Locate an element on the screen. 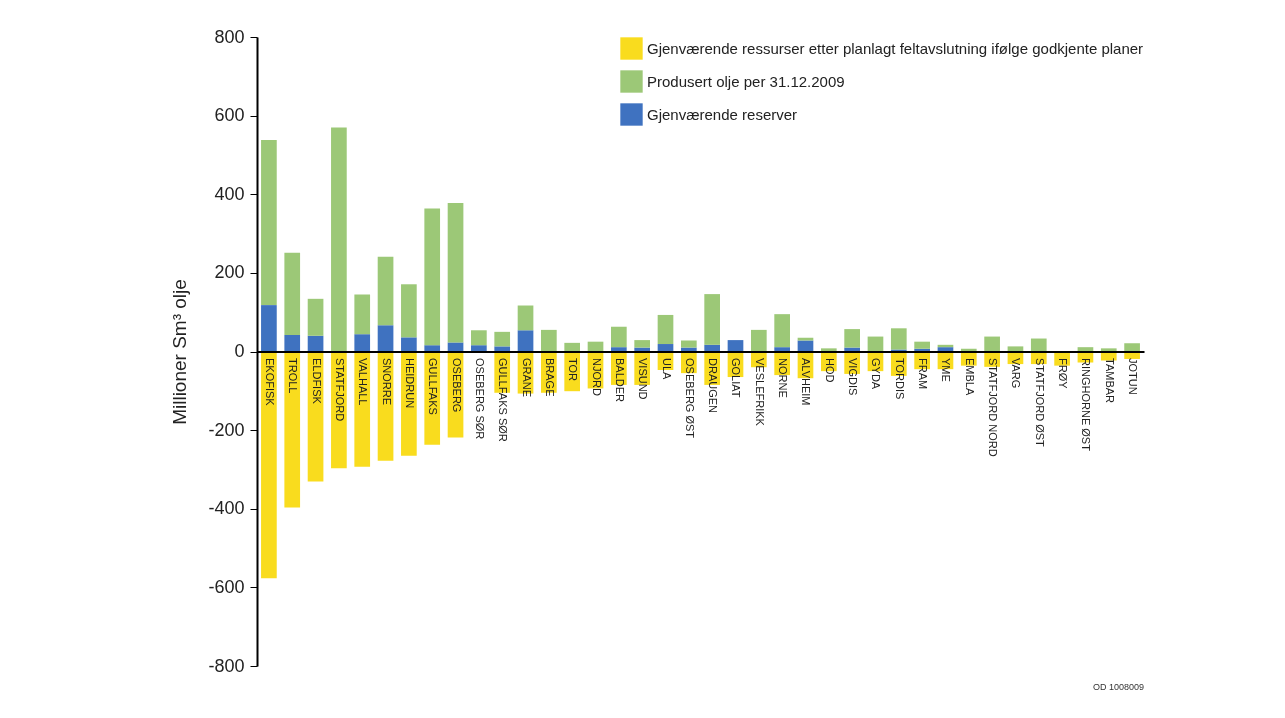  x-tick-label: ULA is located at coordinates (666, 369).